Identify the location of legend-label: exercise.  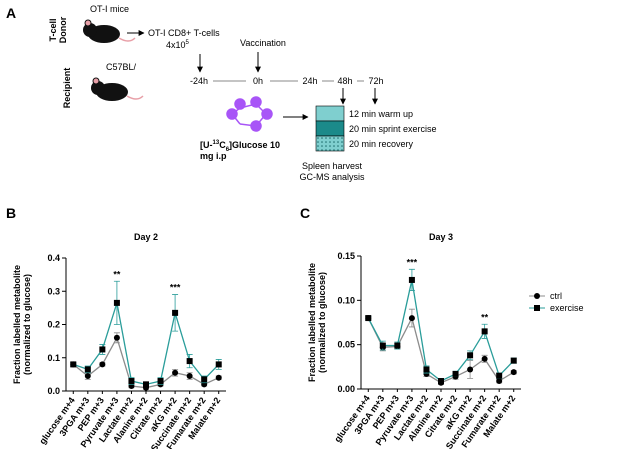
(567, 308).